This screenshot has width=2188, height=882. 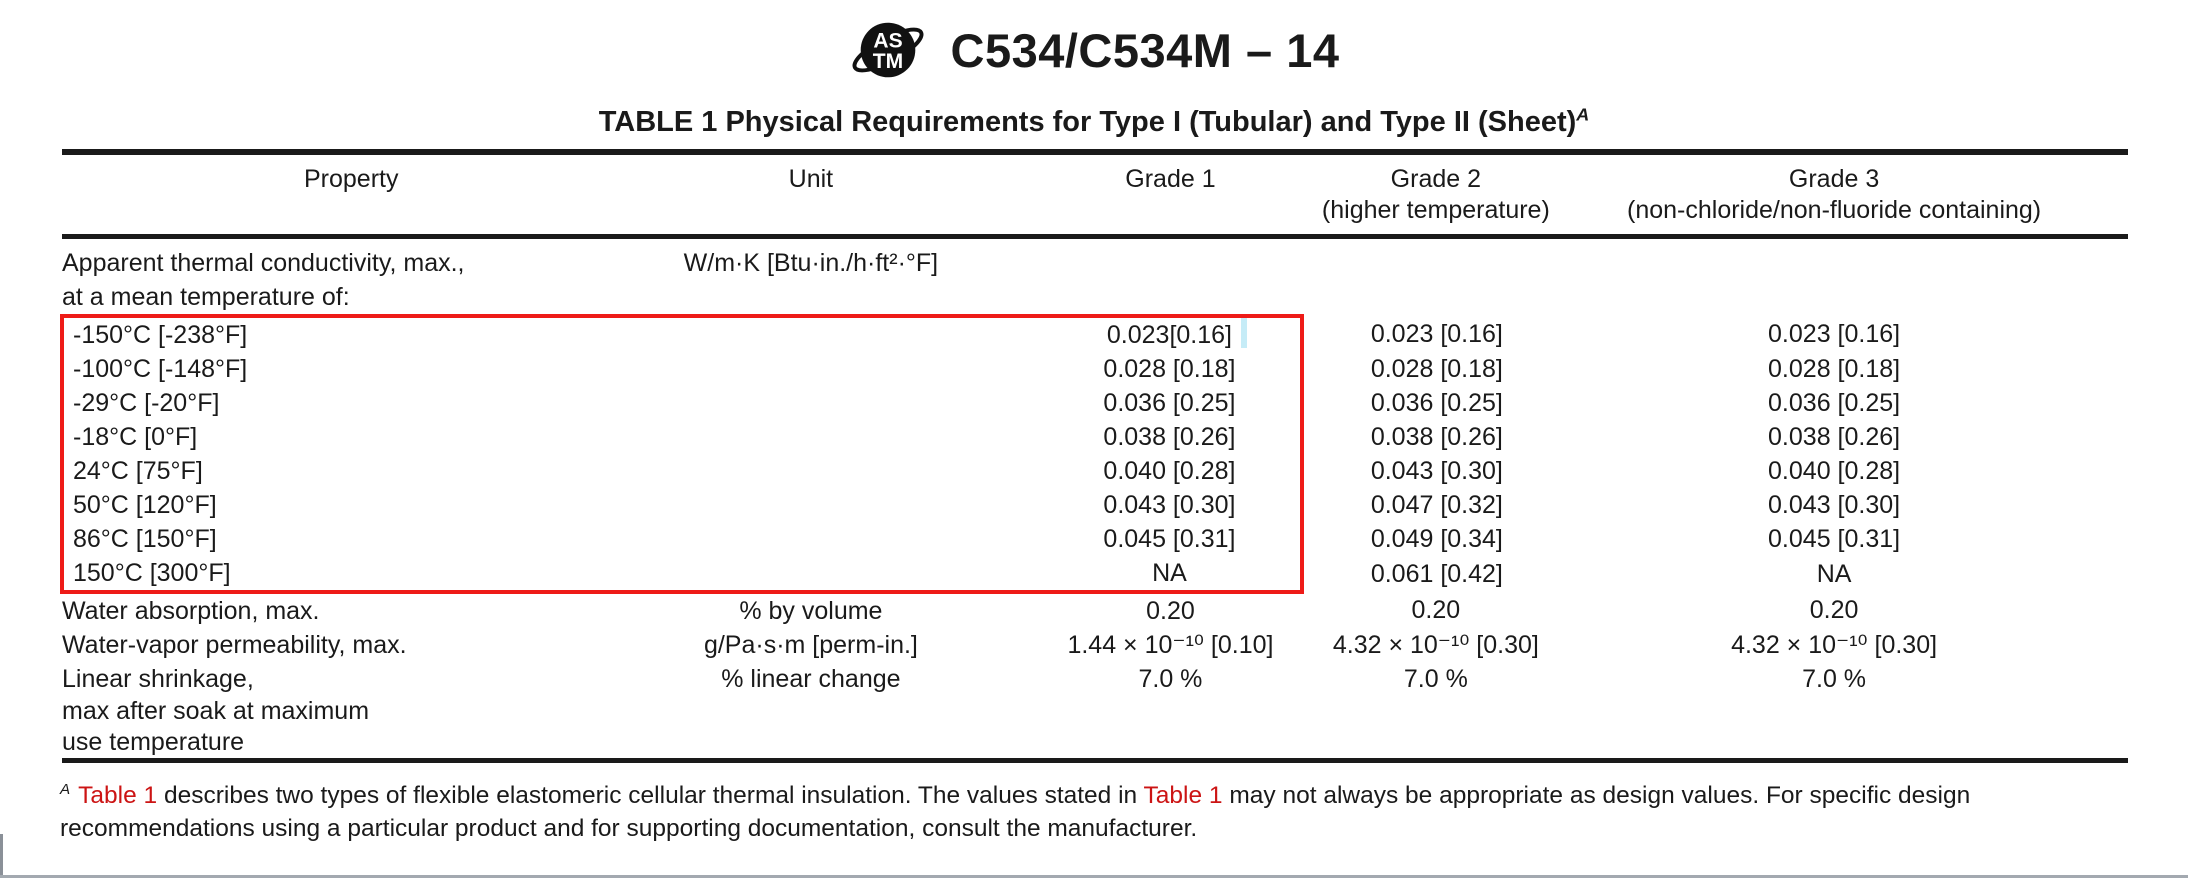 I want to click on cell-grade2: 4.32 × 10⁻¹⁰ [0.30], so click(x=1435, y=645).